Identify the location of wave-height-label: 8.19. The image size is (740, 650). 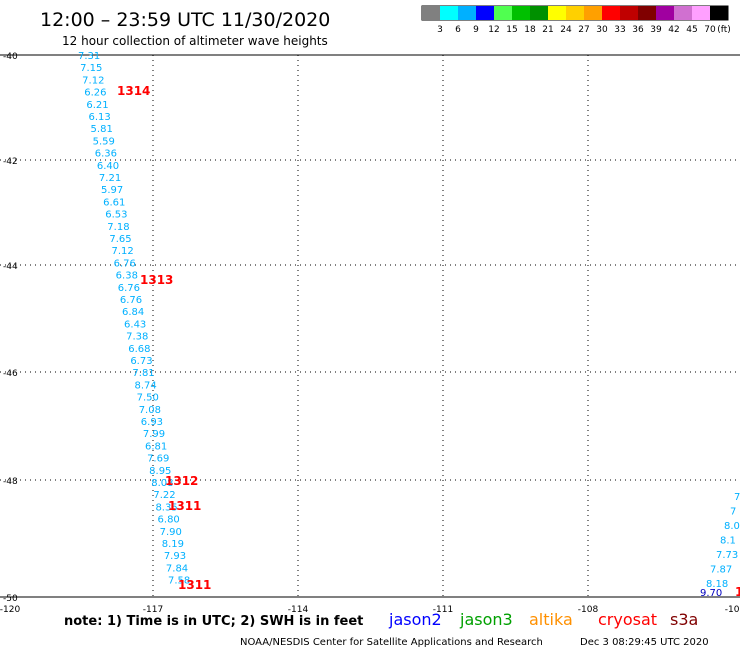
(173, 544).